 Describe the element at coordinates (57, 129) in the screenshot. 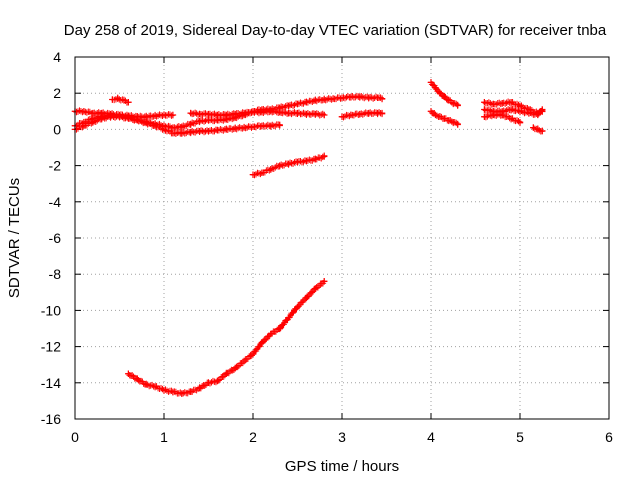

I see `y-tick-label: 0` at that location.